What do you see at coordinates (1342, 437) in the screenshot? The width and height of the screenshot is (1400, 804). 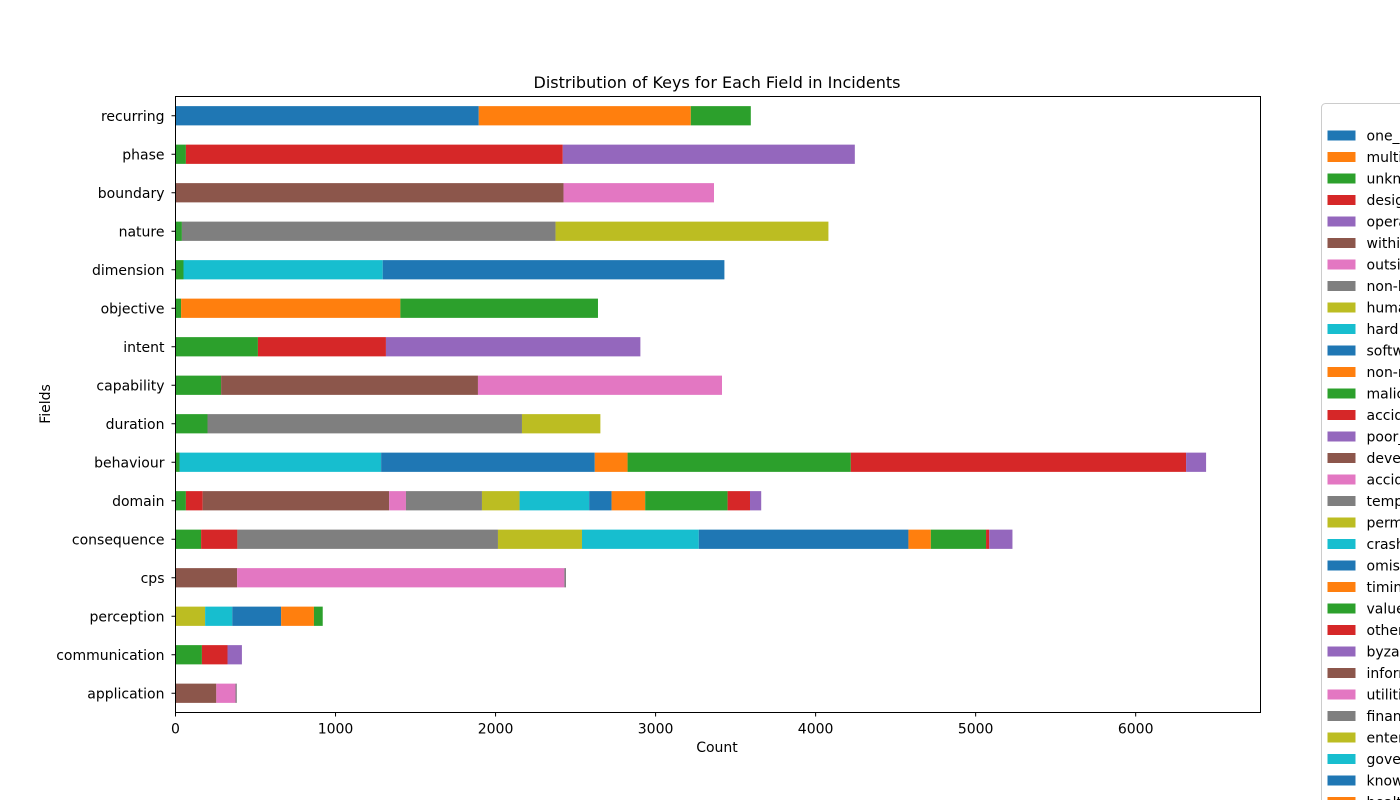 I see `legend-swatch-poor_` at bounding box center [1342, 437].